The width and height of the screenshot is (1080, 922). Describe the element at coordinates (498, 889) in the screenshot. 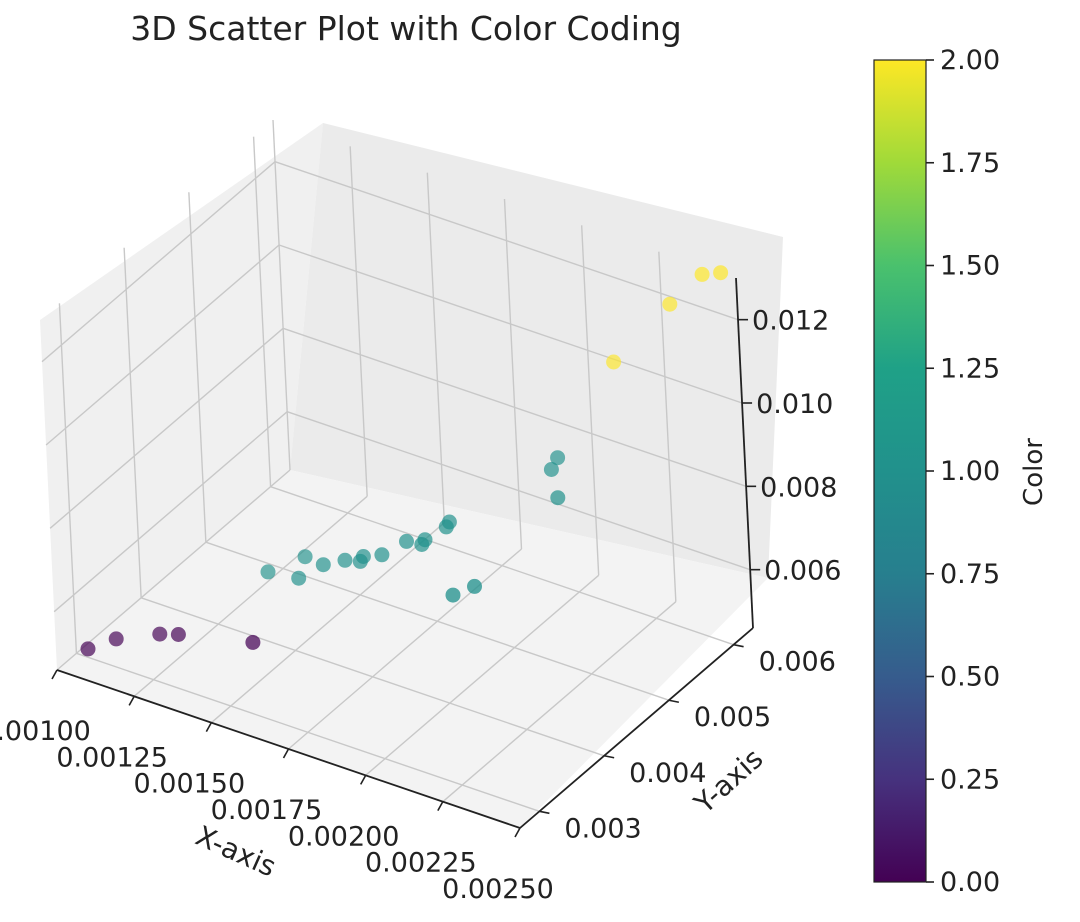

I see `x-tick-label: 0.00250` at that location.